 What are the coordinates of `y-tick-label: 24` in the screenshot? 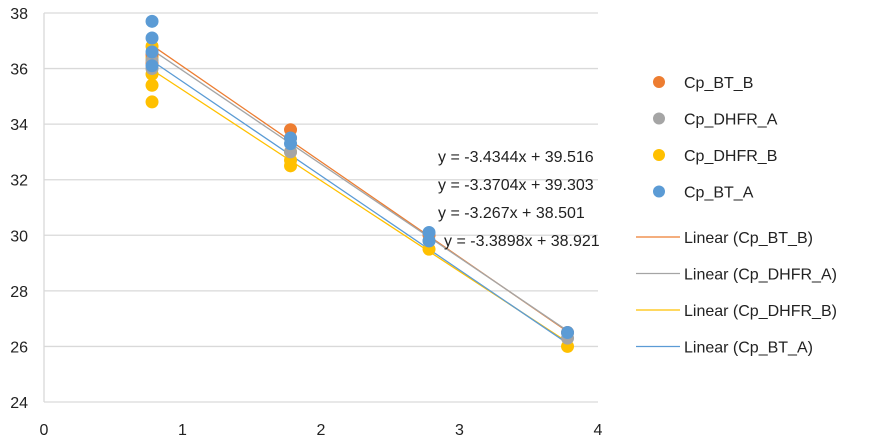 It's located at (19, 403).